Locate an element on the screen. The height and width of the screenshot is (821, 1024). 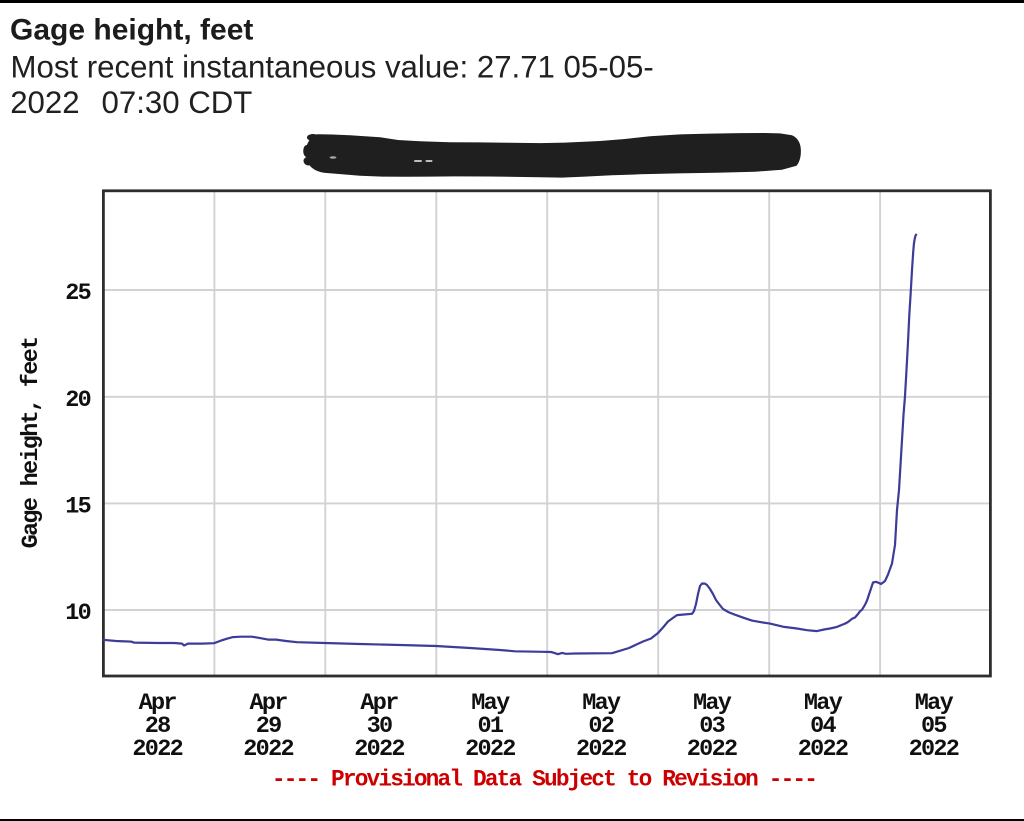
svg-text: 25 is located at coordinates (77, 293).